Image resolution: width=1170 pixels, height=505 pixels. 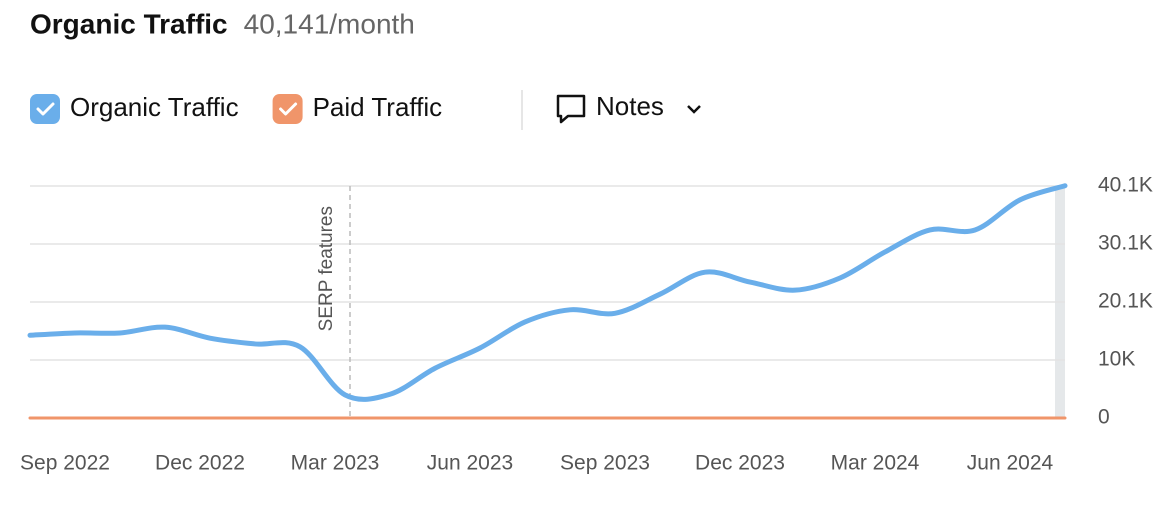 I want to click on x-tick-label: Sep 2022, so click(x=65, y=463).